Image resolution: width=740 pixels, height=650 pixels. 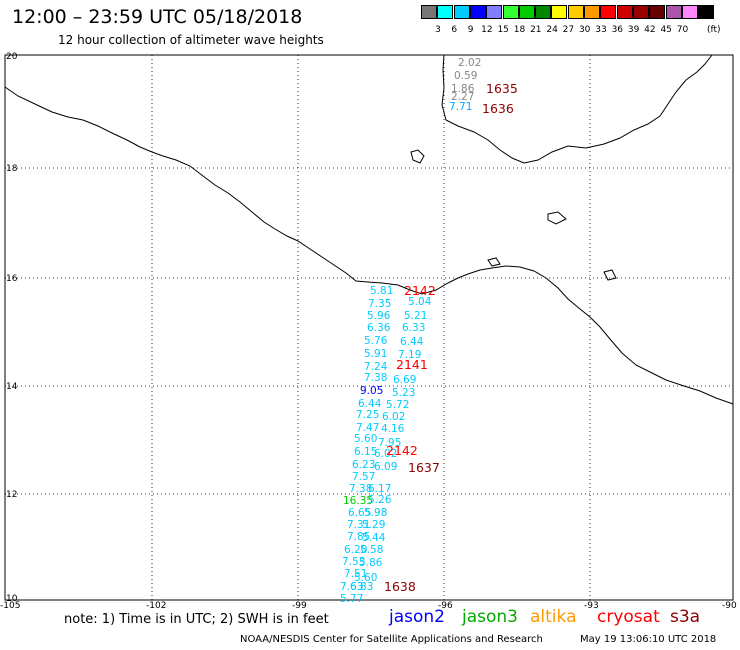 What do you see at coordinates (454, 30) in the screenshot?
I see `scale-label: 6` at bounding box center [454, 30].